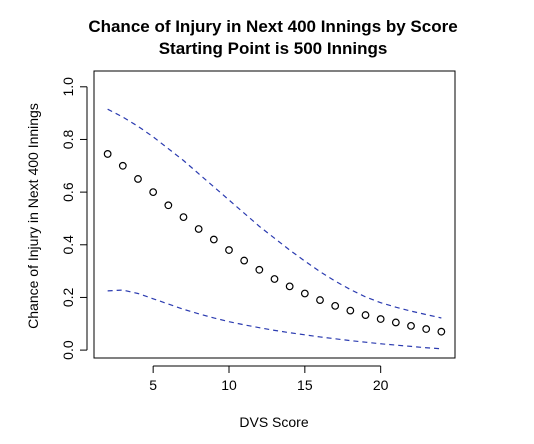 The width and height of the screenshot is (534, 444). Describe the element at coordinates (33, 216) in the screenshot. I see `y-axis-label: Chance of Injury in Next 400 Innings` at that location.